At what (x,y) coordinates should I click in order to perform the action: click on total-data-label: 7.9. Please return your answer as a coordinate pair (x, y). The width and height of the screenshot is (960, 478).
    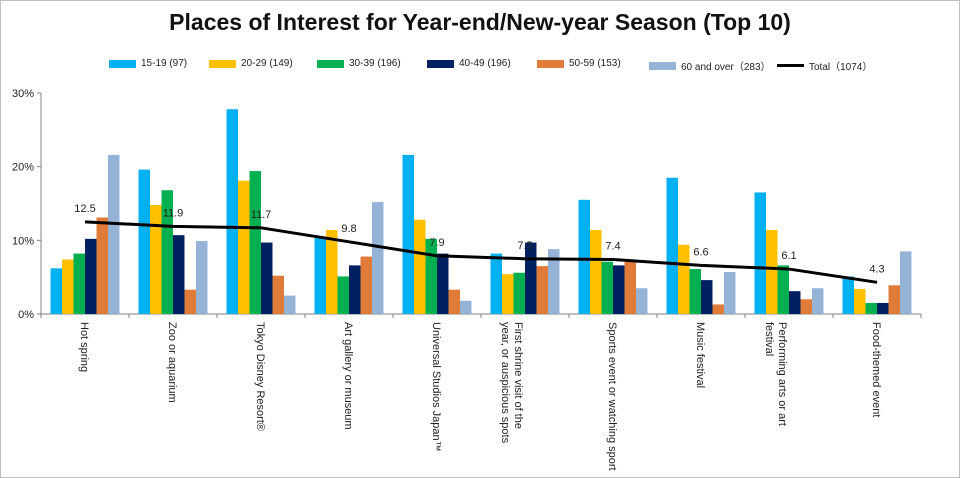
    Looking at the image, I should click on (436, 243).